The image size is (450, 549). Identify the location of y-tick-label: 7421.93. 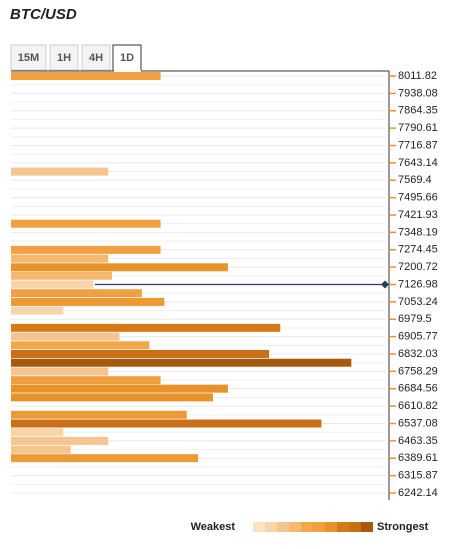
(418, 215).